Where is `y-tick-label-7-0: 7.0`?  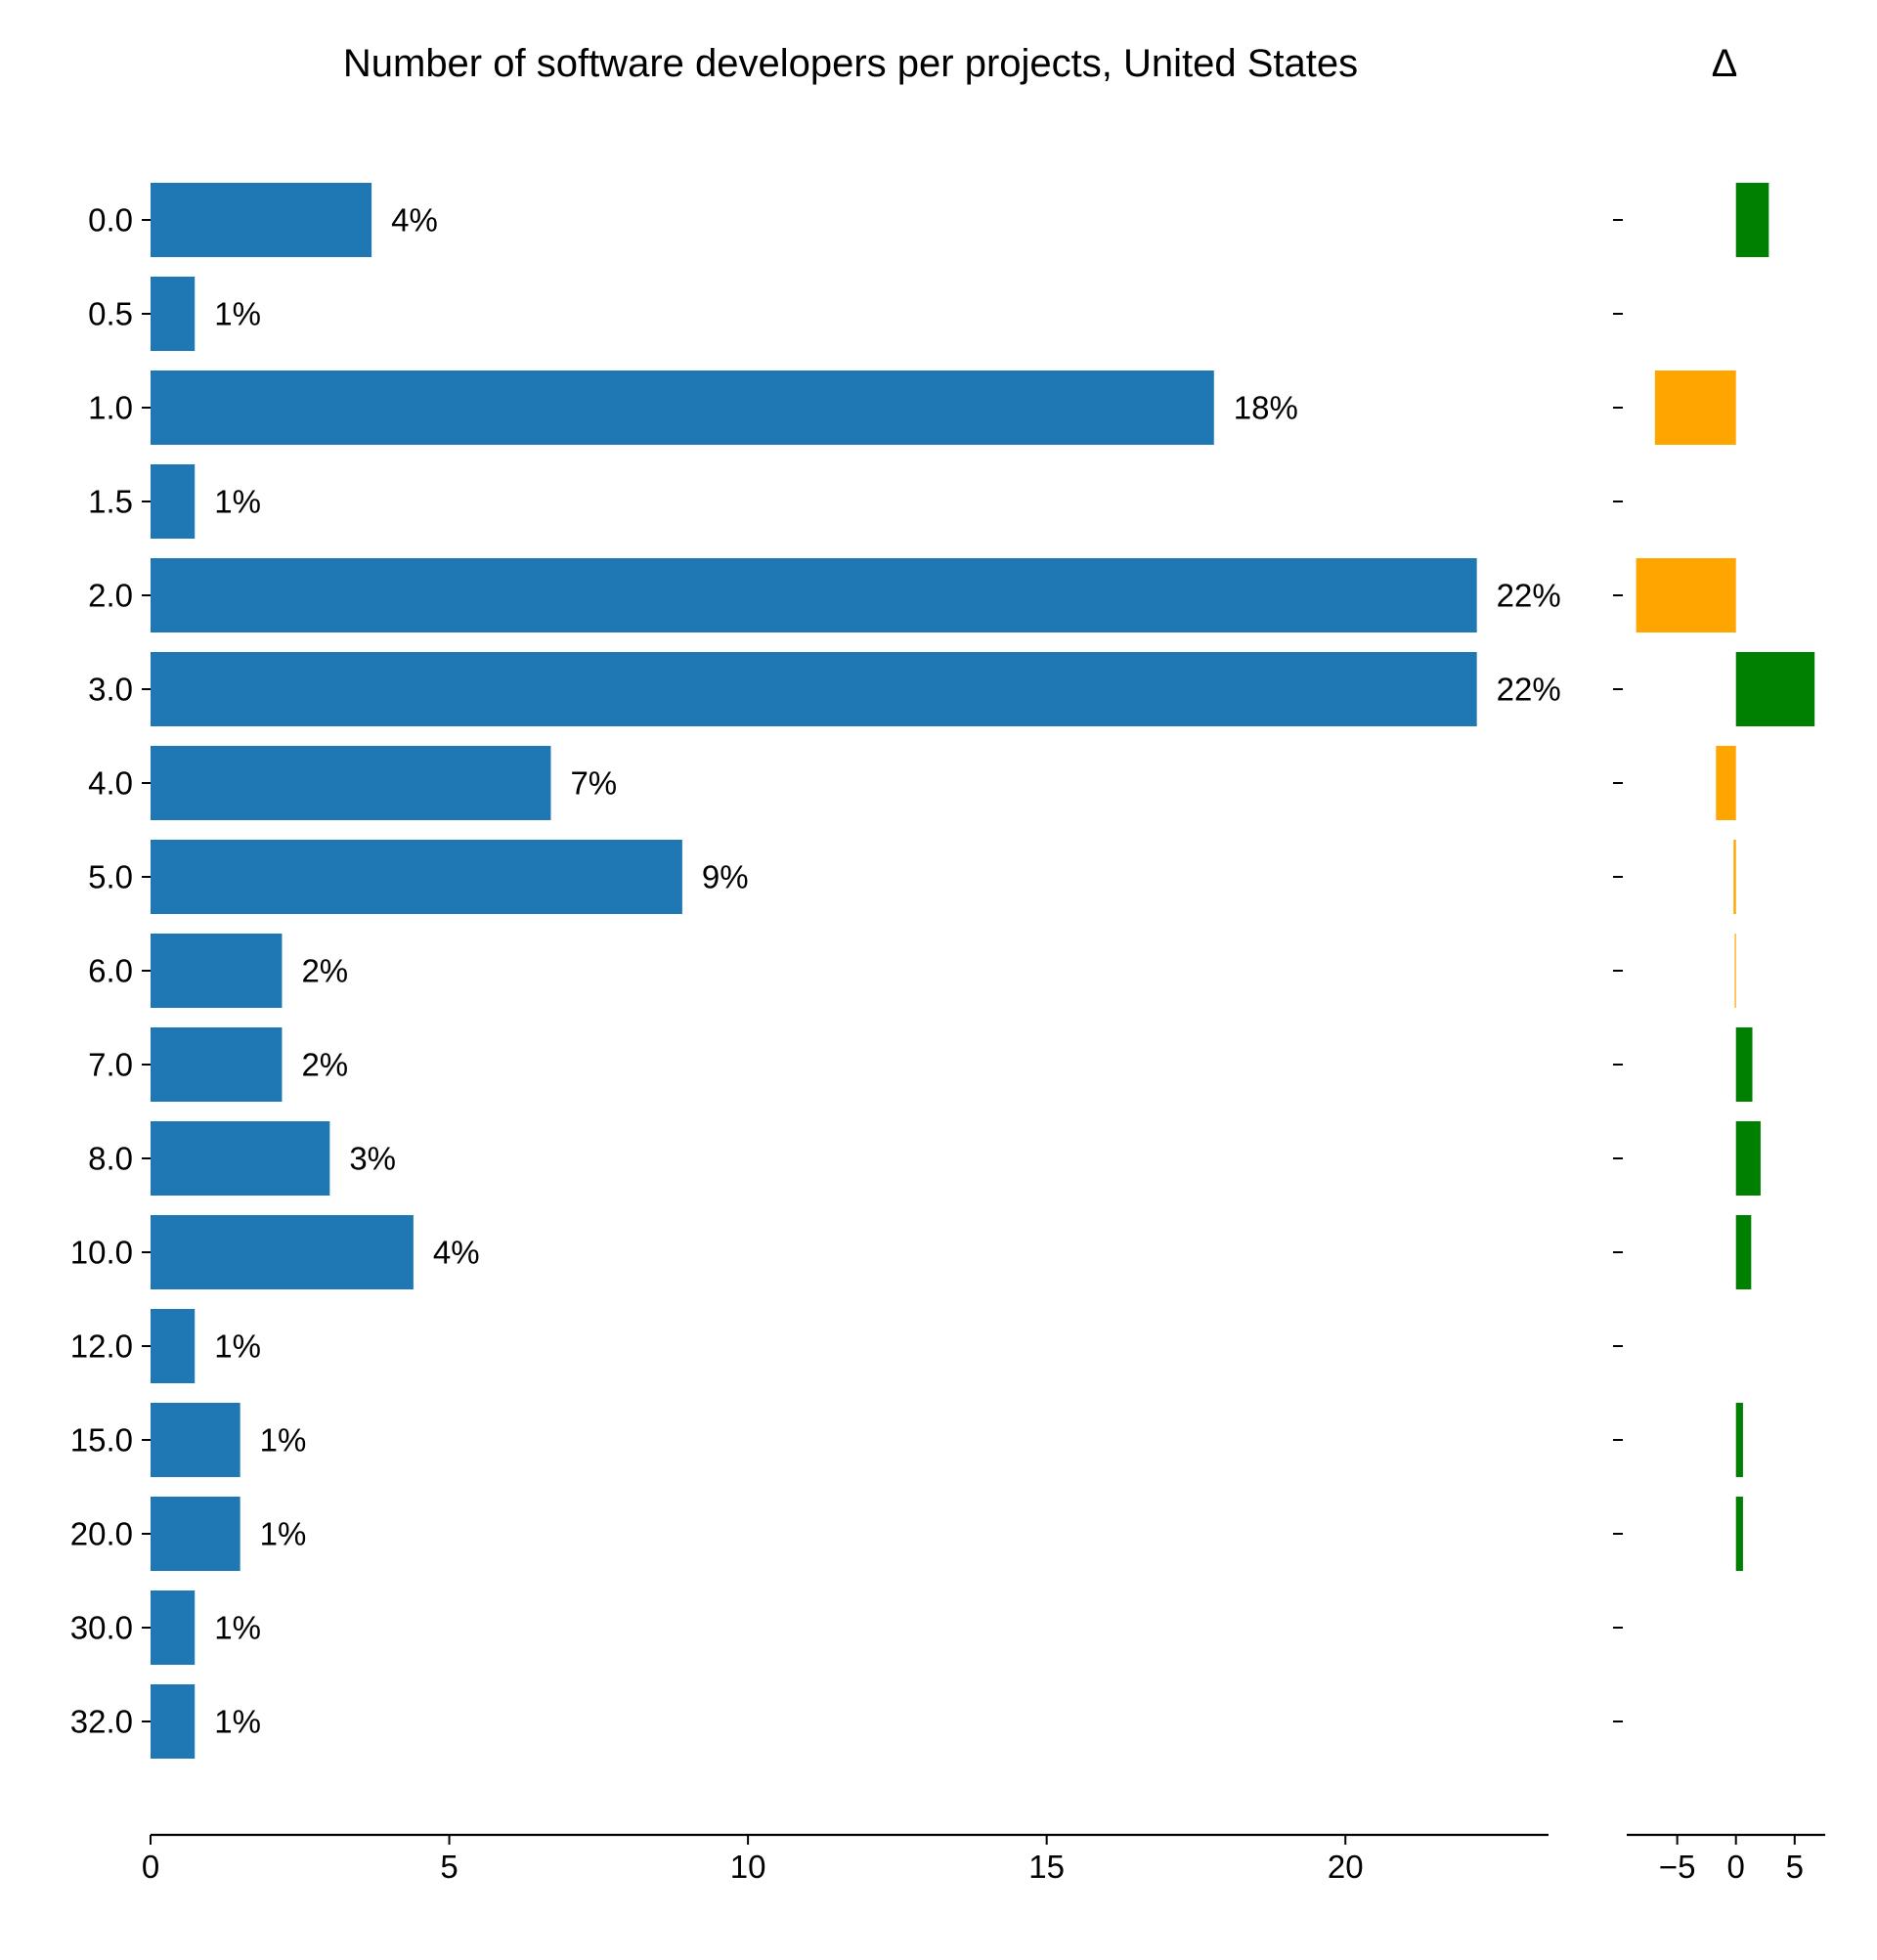 y-tick-label-7-0: 7.0 is located at coordinates (110, 1065).